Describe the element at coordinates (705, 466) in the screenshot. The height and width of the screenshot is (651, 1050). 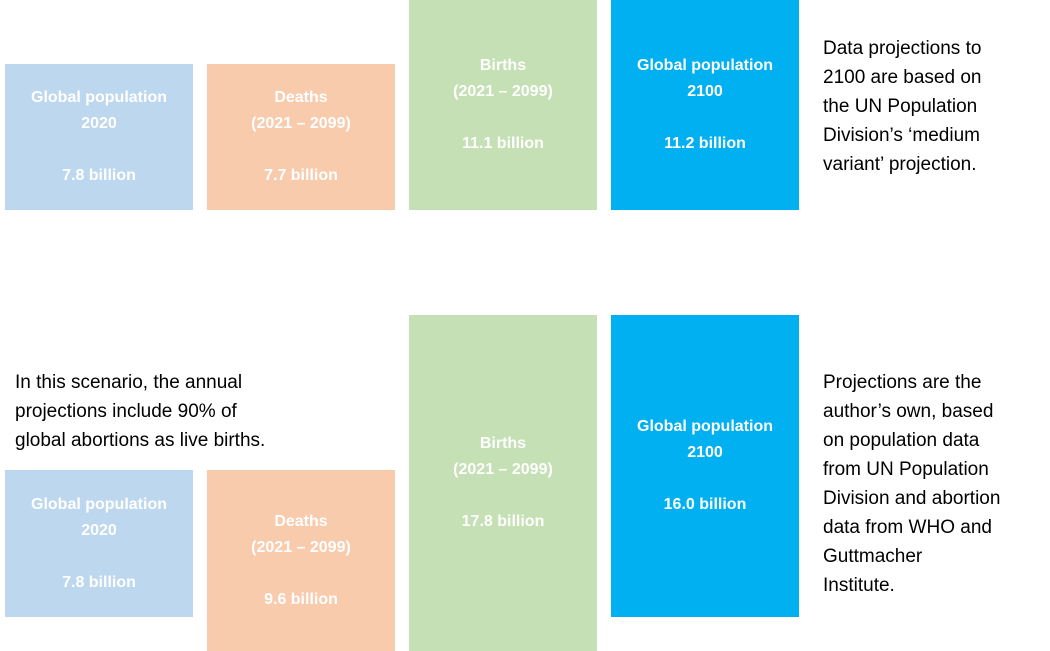
I see `s2-population-2100-box: Global population 2100 16.0 billion` at that location.